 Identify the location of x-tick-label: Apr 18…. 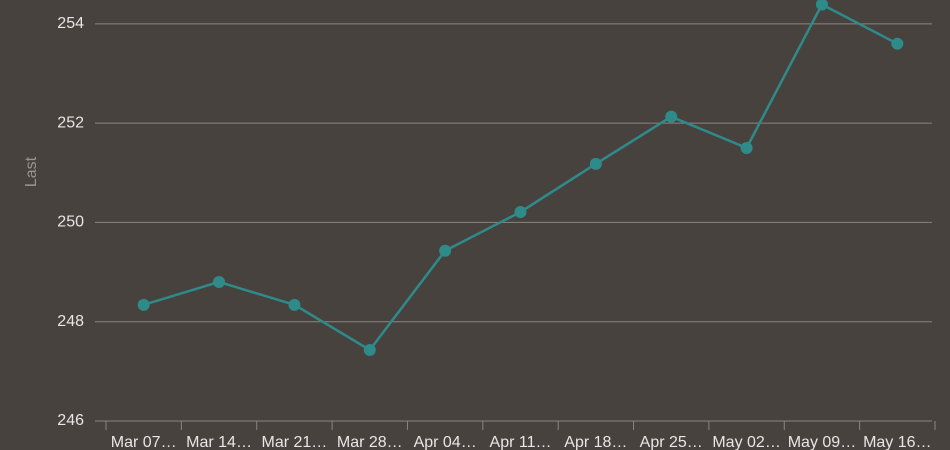
(595, 442).